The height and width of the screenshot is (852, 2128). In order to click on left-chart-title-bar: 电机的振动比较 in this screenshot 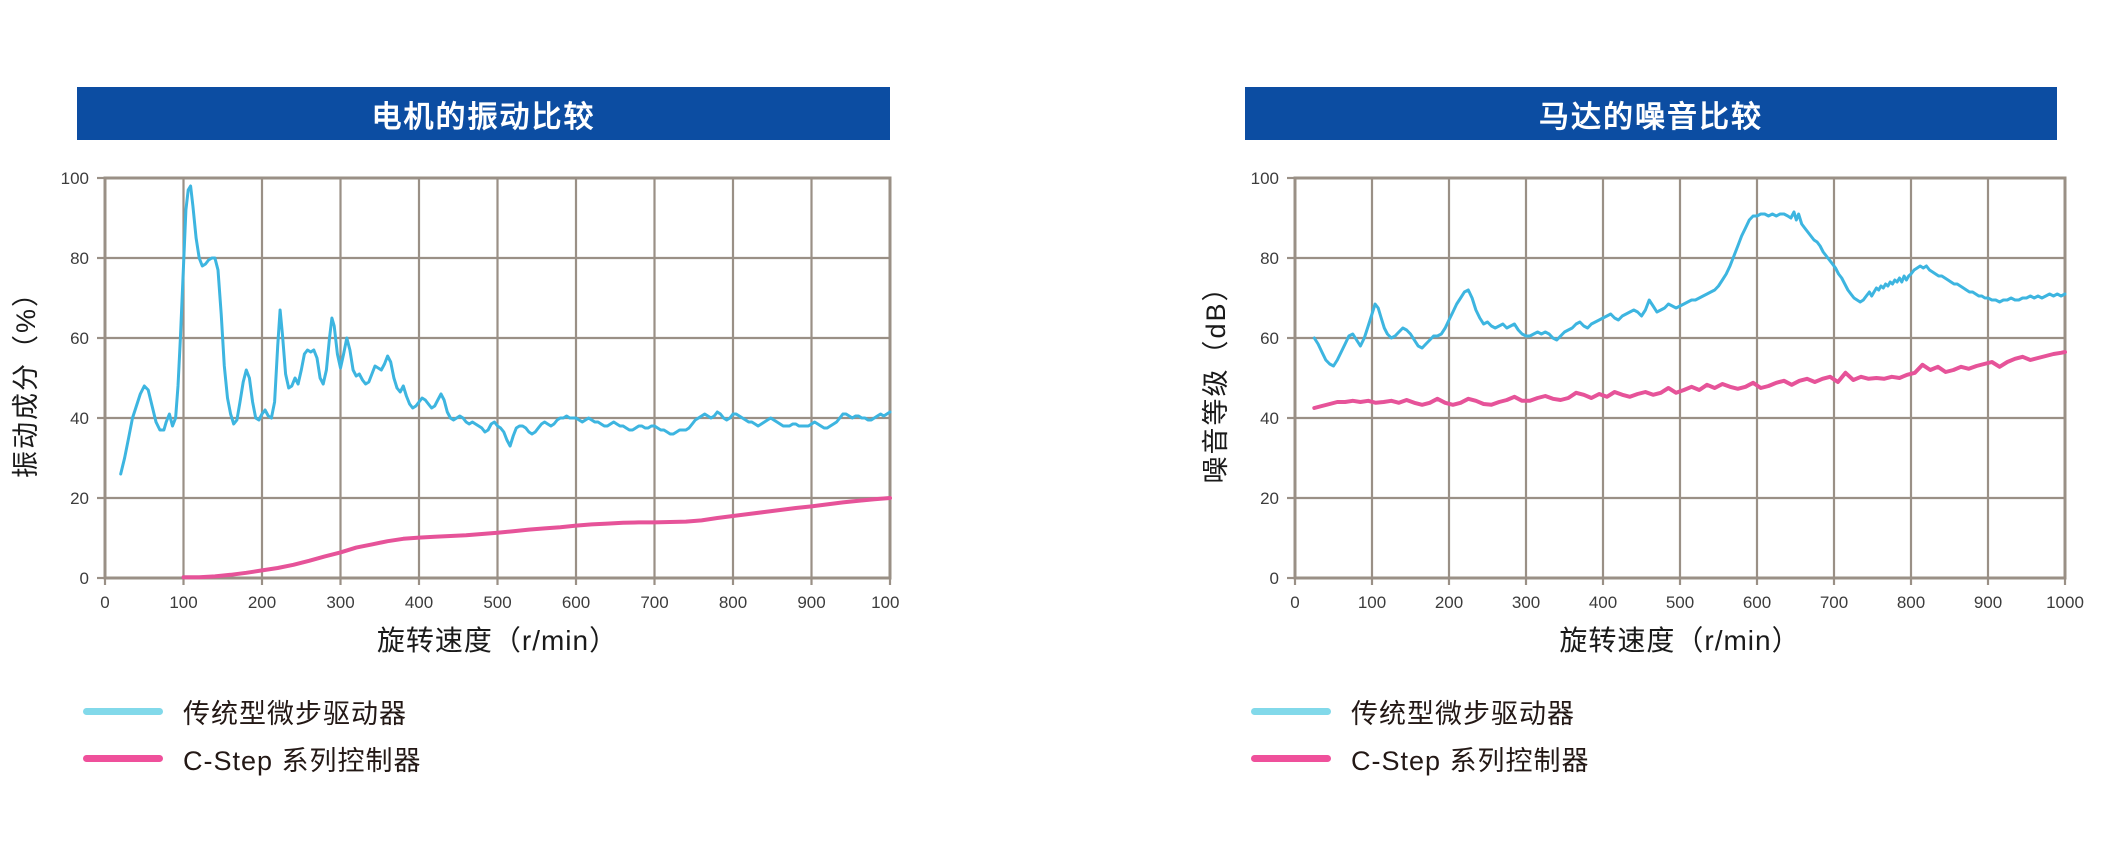, I will do `click(483, 113)`.